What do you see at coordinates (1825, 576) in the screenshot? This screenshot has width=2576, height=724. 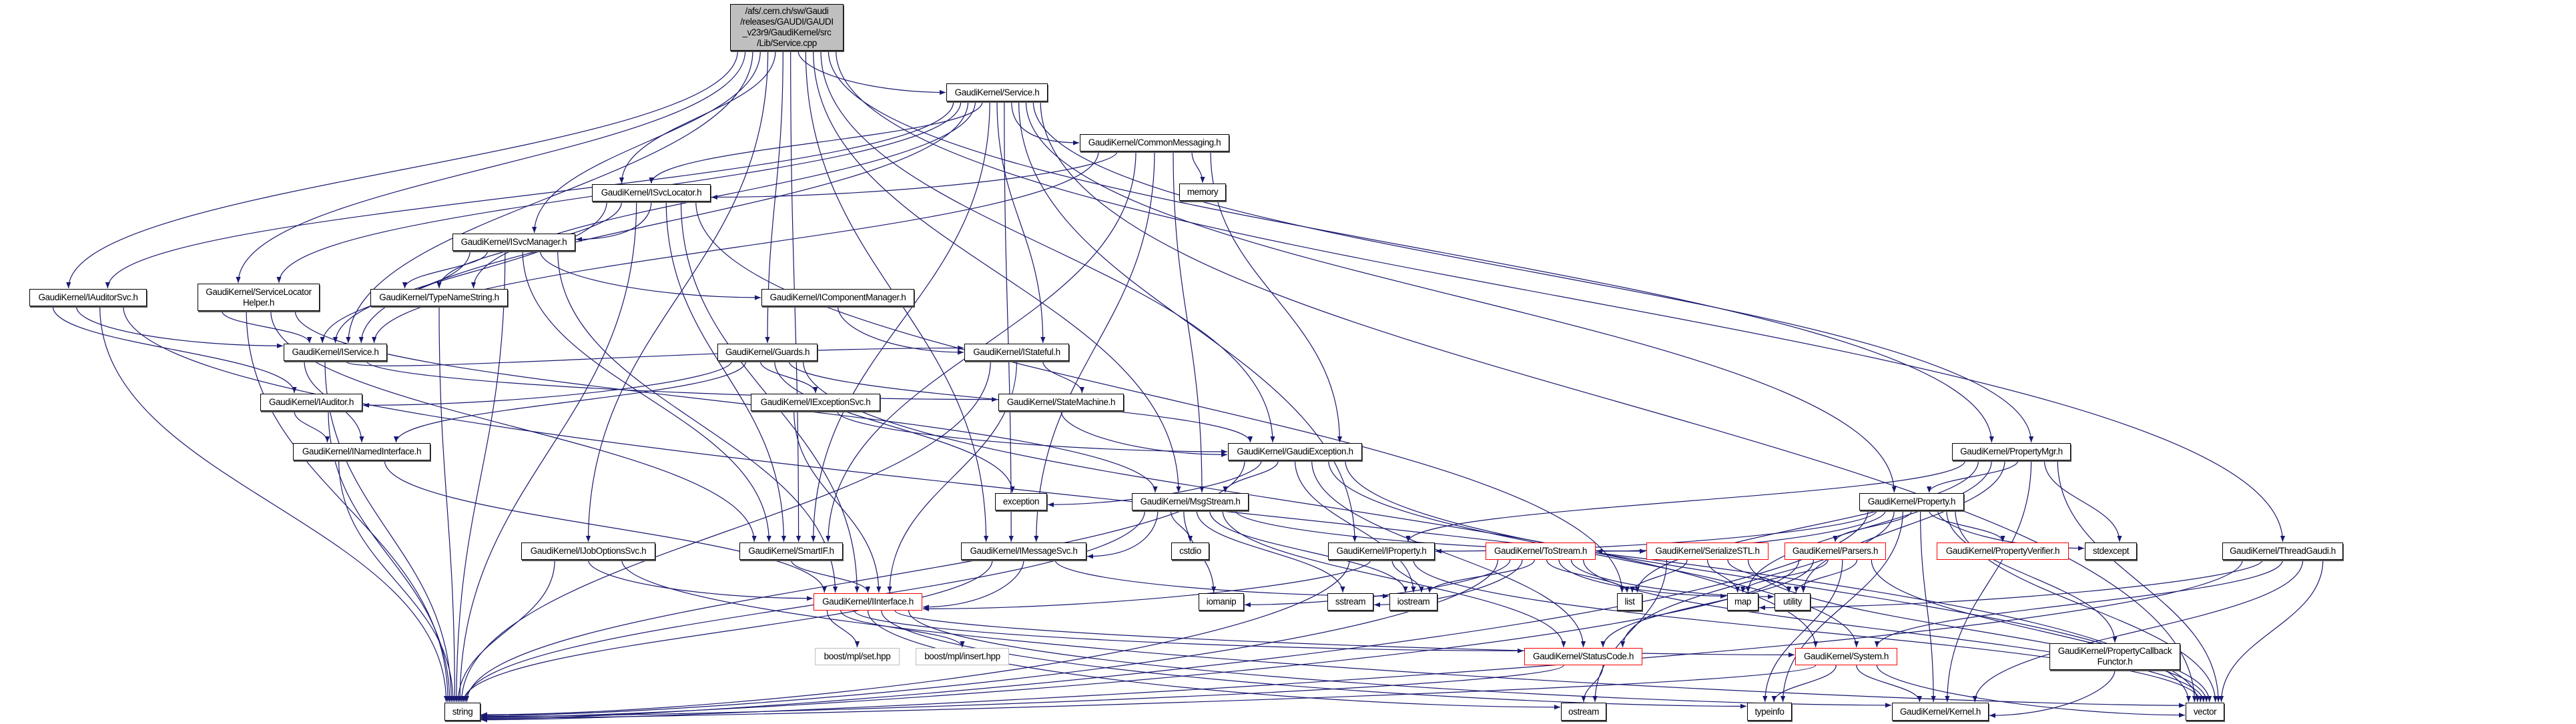 I see `edge-parsers-to-utility` at bounding box center [1825, 576].